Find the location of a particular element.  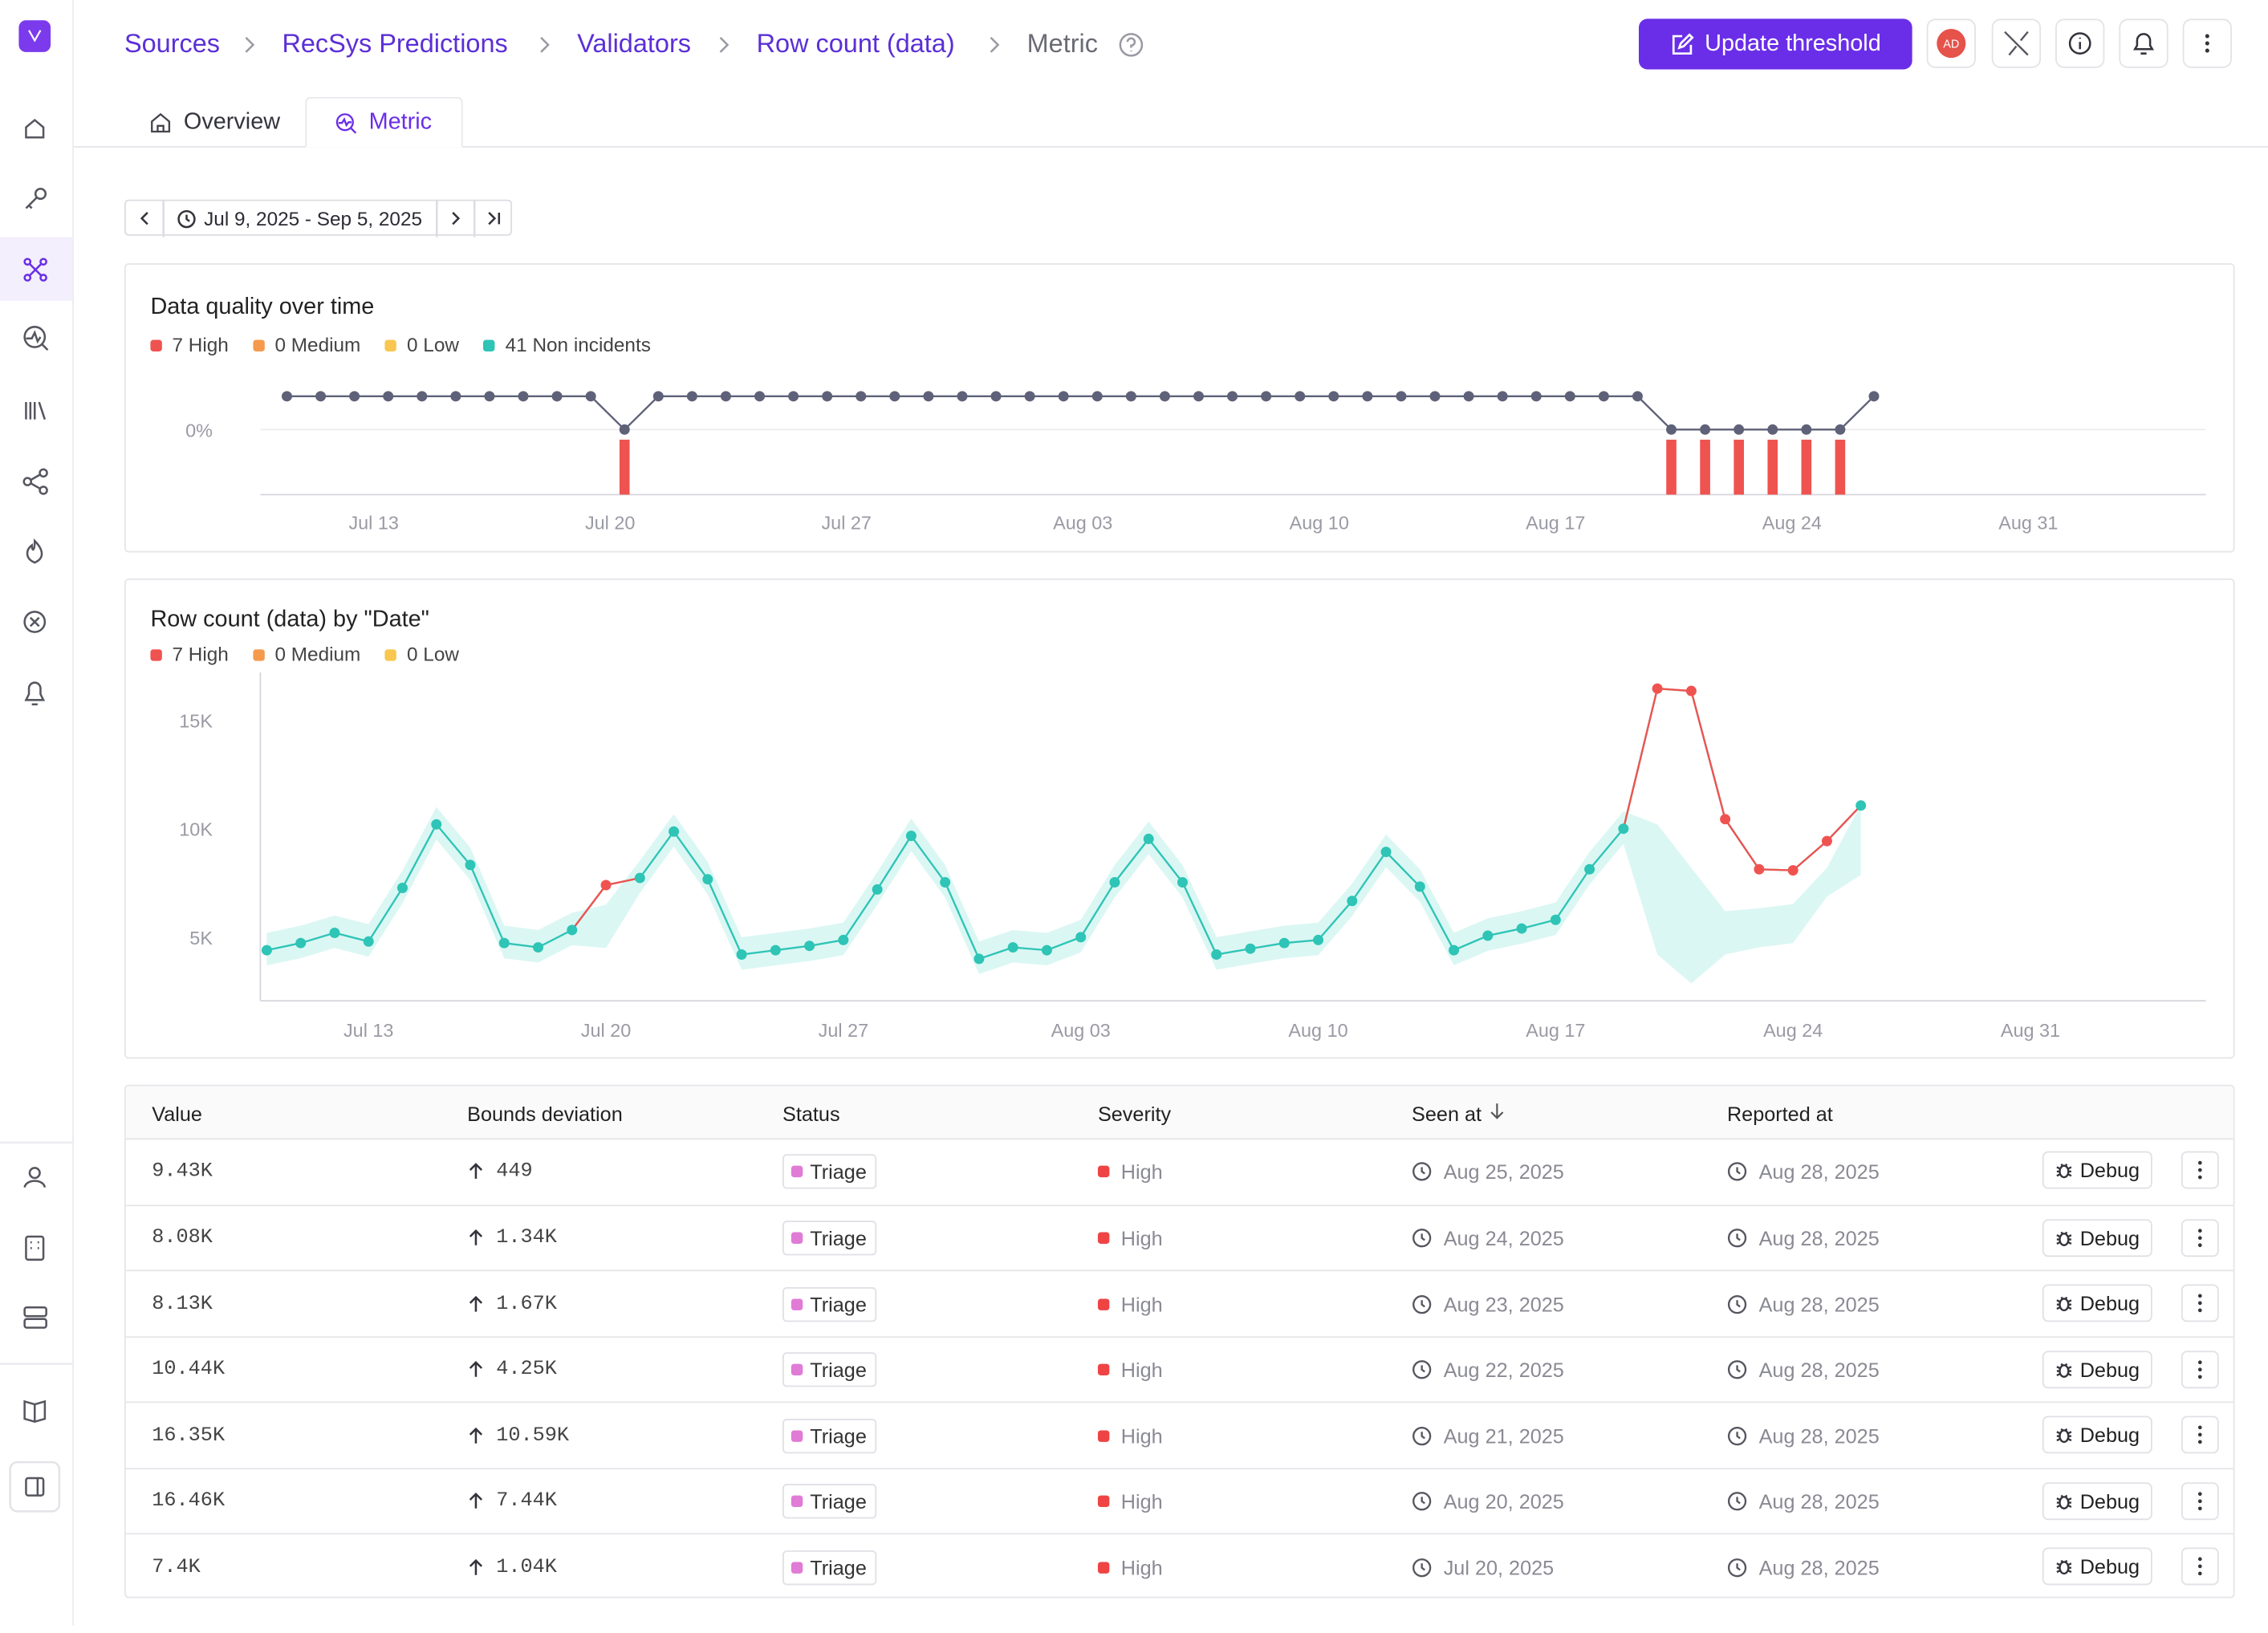

toggle-button is located at coordinates (2017, 43).